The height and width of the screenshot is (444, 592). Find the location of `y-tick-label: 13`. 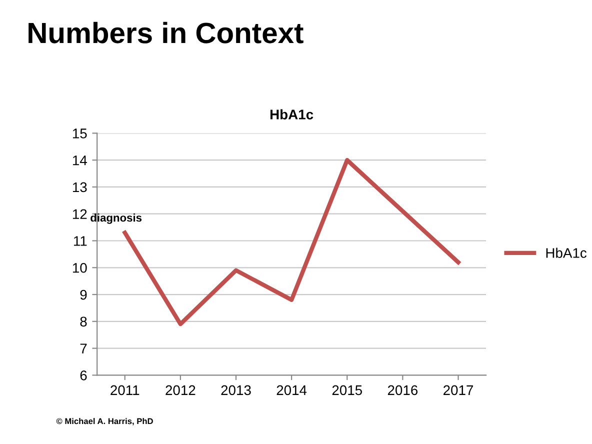

y-tick-label: 13 is located at coordinates (79, 187).